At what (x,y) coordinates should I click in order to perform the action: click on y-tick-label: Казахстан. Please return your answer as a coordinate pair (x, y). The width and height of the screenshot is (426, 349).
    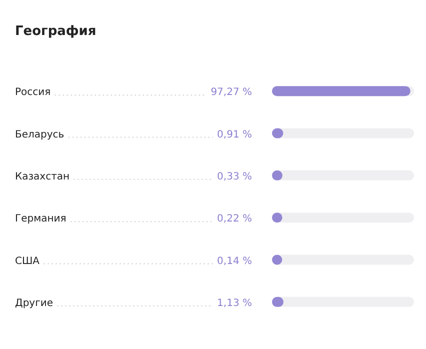
    Looking at the image, I should click on (42, 176).